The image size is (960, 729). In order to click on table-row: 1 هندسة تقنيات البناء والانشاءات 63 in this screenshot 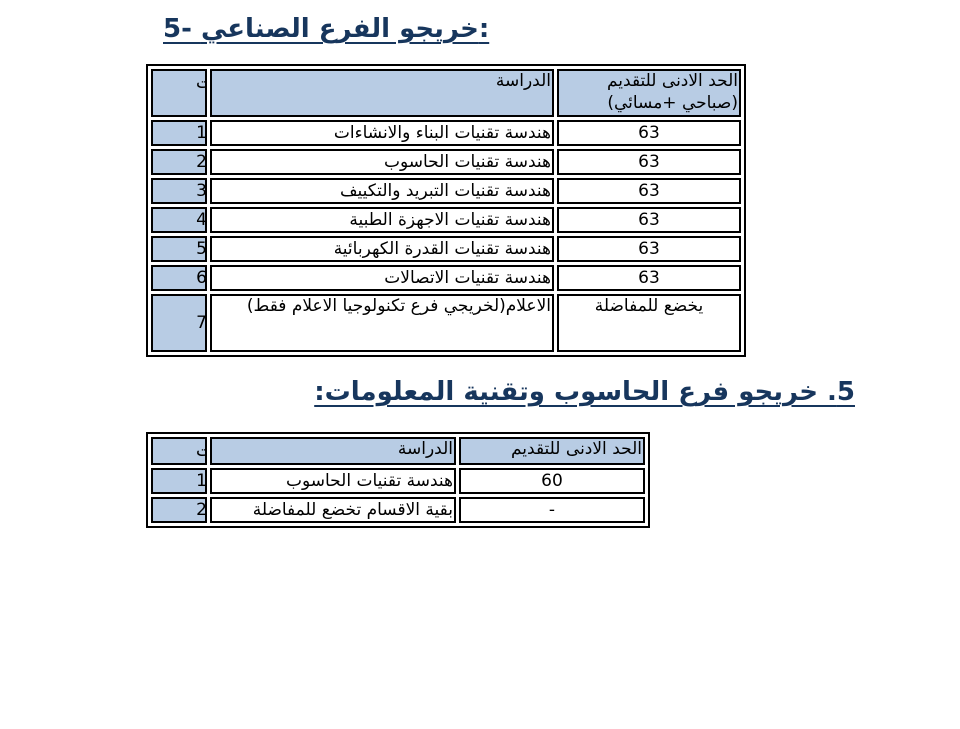, I will do `click(446, 133)`.